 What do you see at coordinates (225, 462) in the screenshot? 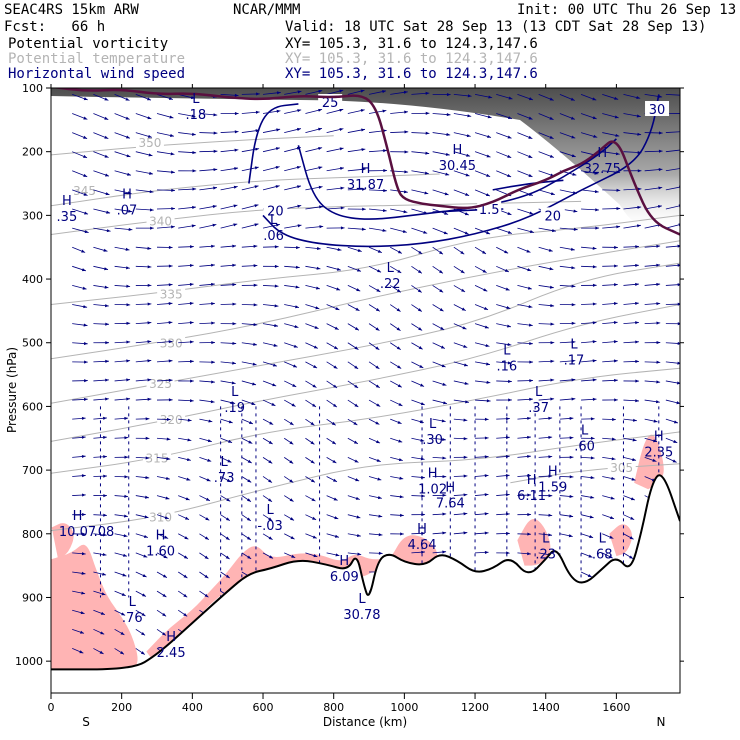
I see `extremum-letter-14: L` at bounding box center [225, 462].